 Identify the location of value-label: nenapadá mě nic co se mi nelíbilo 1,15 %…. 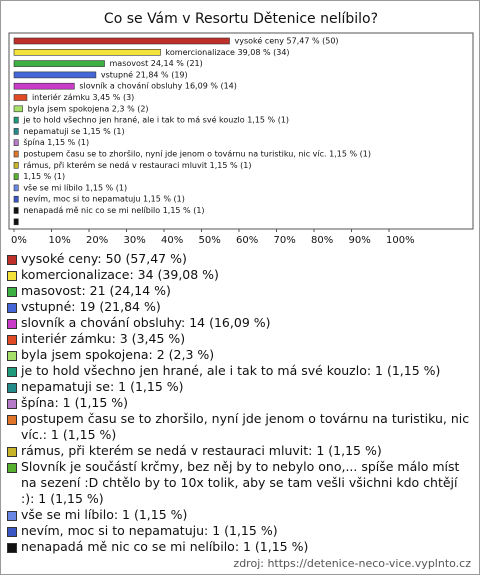
(113, 210).